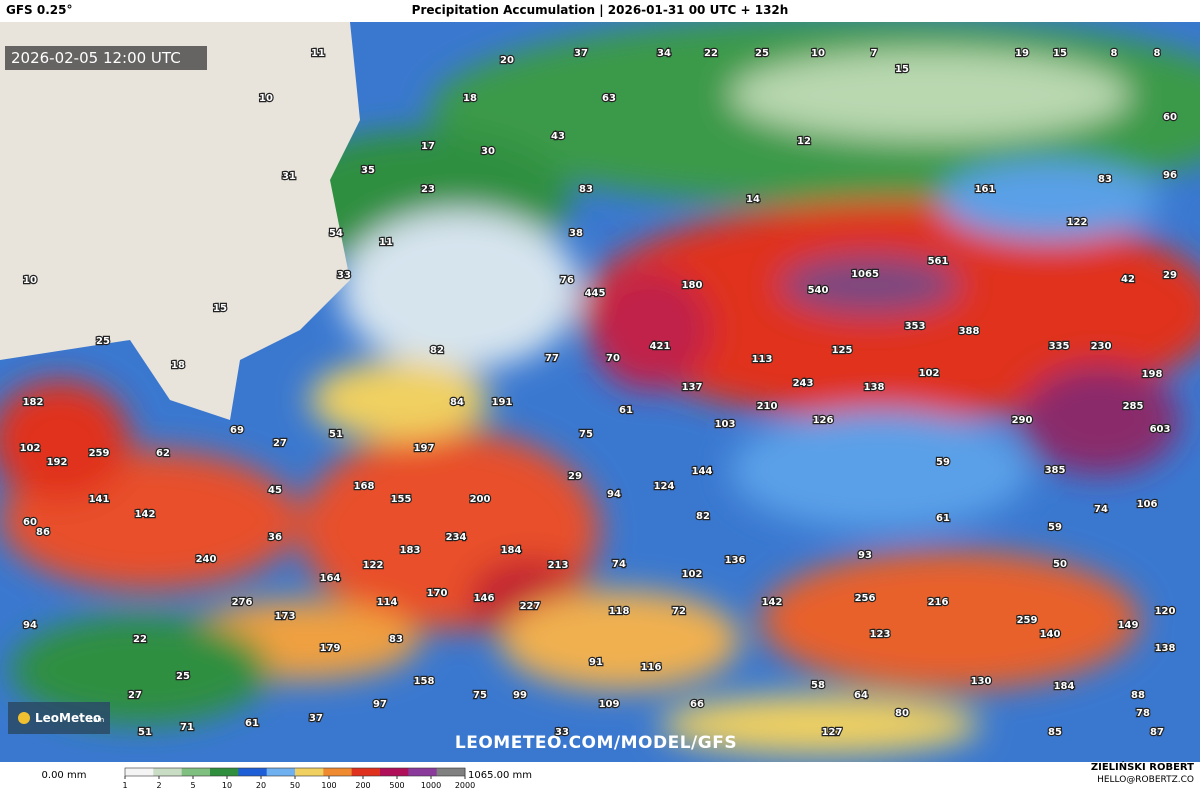 Image resolution: width=1200 pixels, height=789 pixels. Describe the element at coordinates (818, 290) in the screenshot. I see `precip-label: 540` at that location.